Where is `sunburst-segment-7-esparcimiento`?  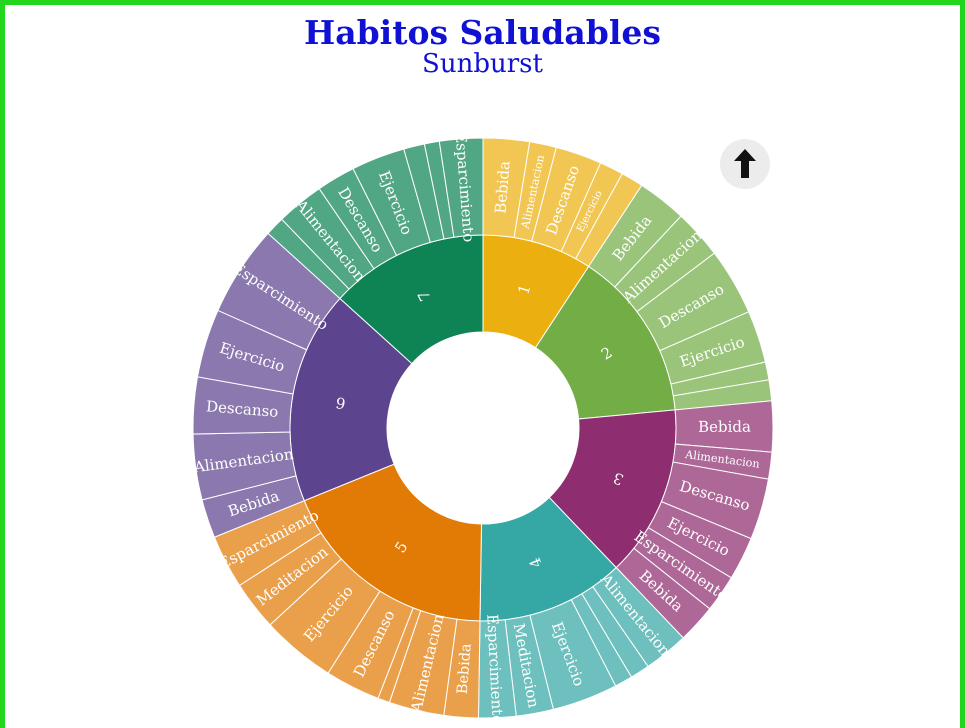
sunburst-segment-7-esparcimiento is located at coordinates (461, 187).